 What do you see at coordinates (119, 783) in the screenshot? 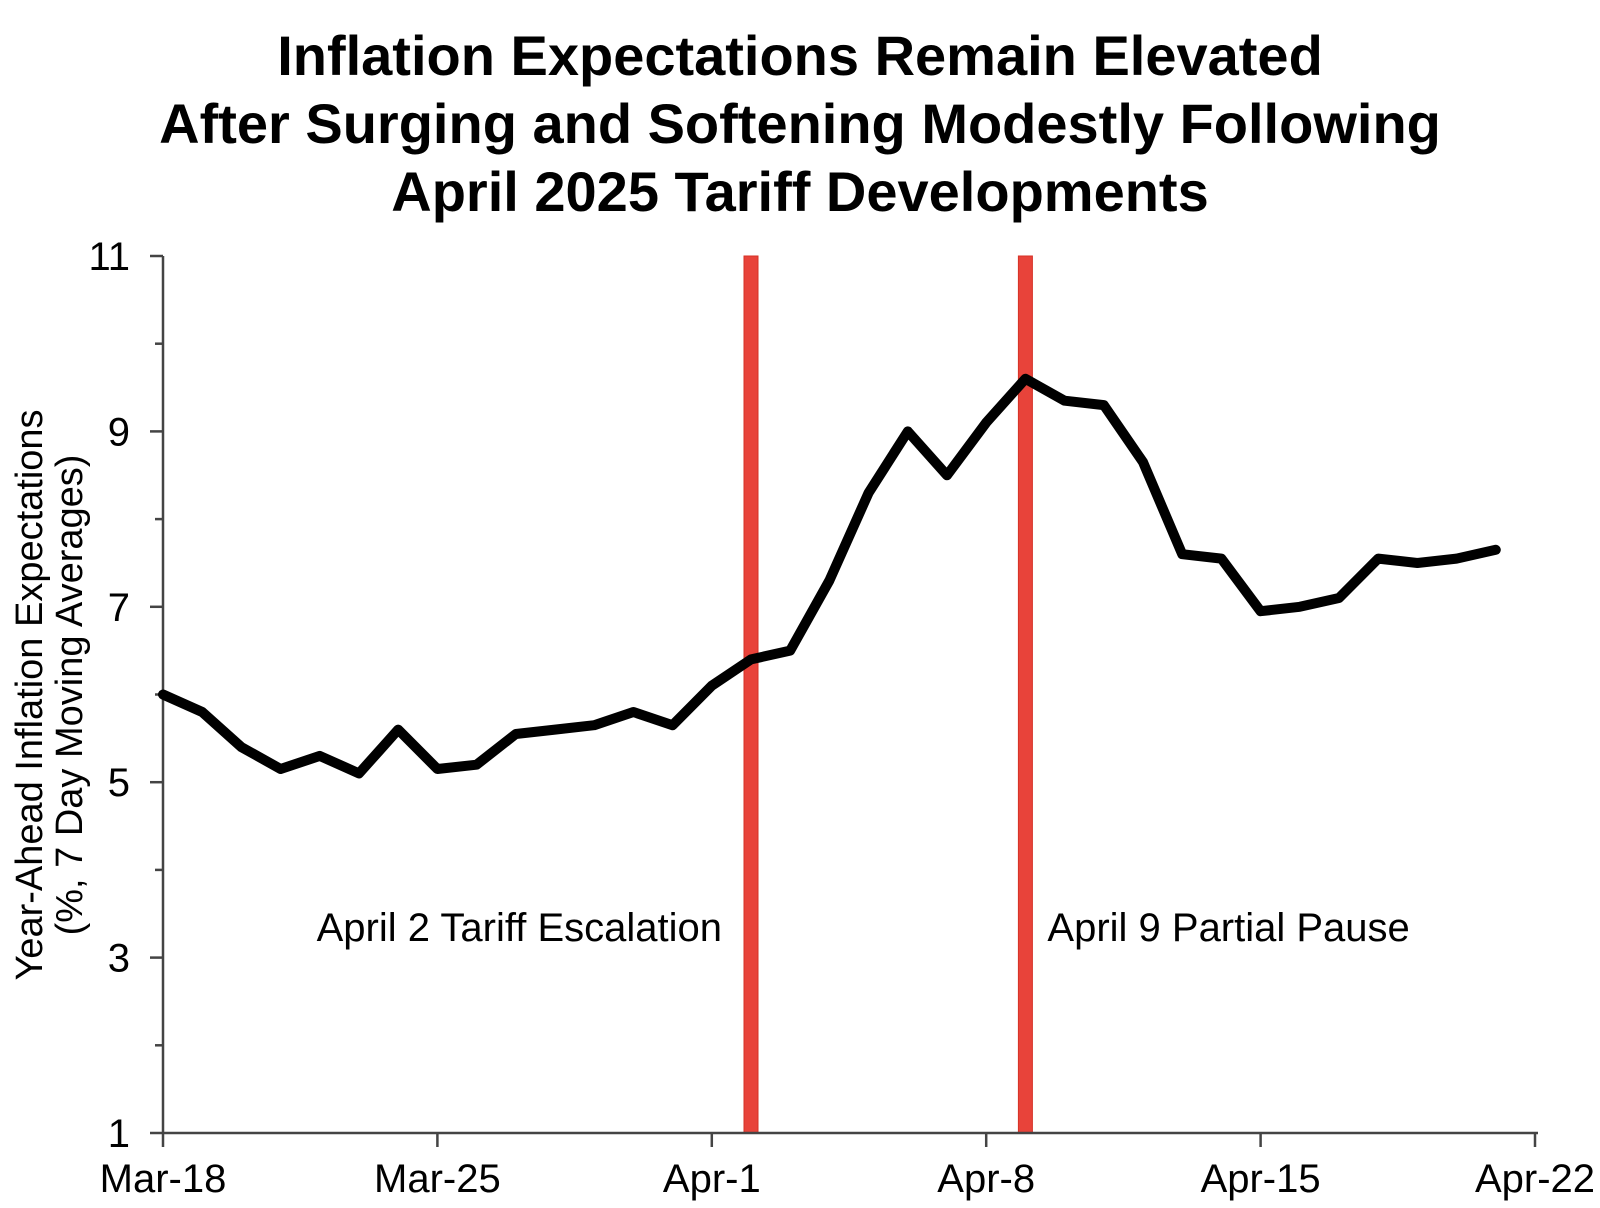
I see `y-axis-tick-label-5: 5` at bounding box center [119, 783].